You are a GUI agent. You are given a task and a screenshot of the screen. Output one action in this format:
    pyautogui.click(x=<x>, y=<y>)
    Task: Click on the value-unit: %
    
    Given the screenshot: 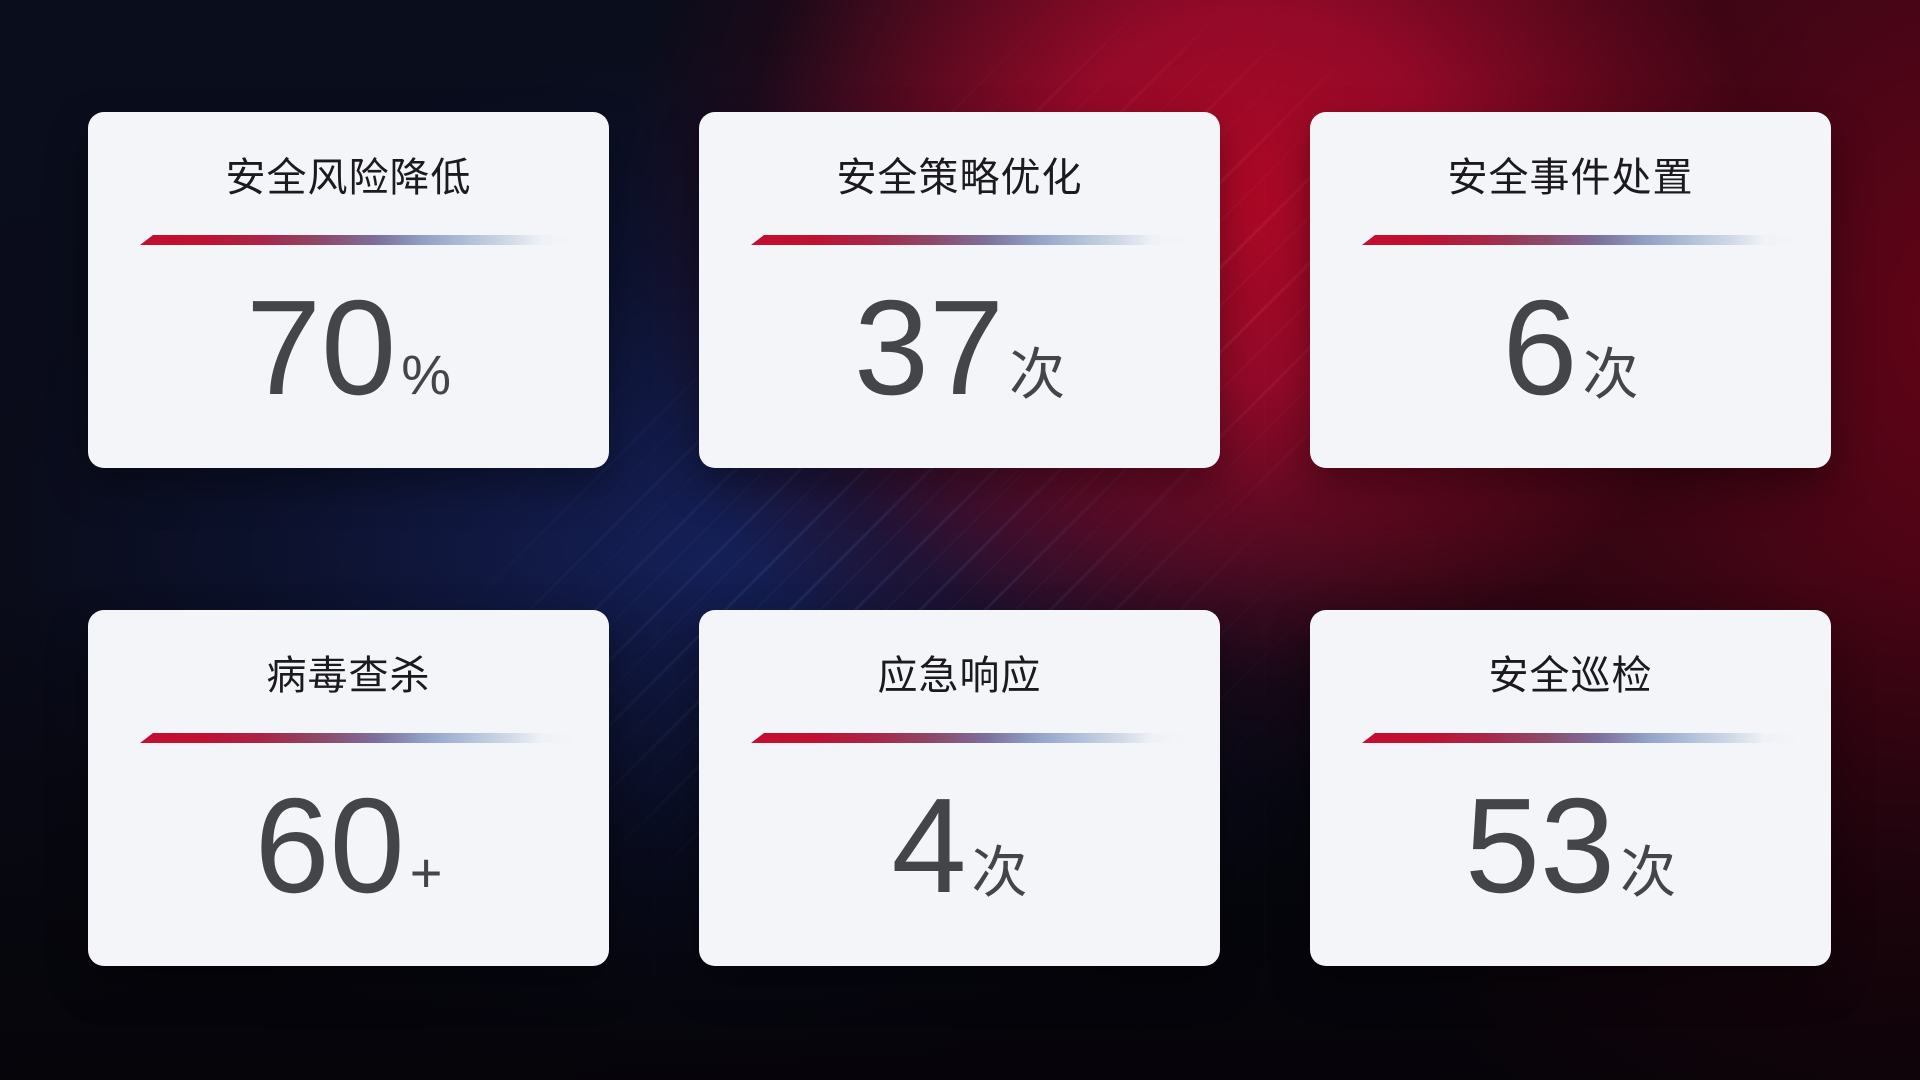 What is the action you would take?
    pyautogui.click(x=426, y=374)
    